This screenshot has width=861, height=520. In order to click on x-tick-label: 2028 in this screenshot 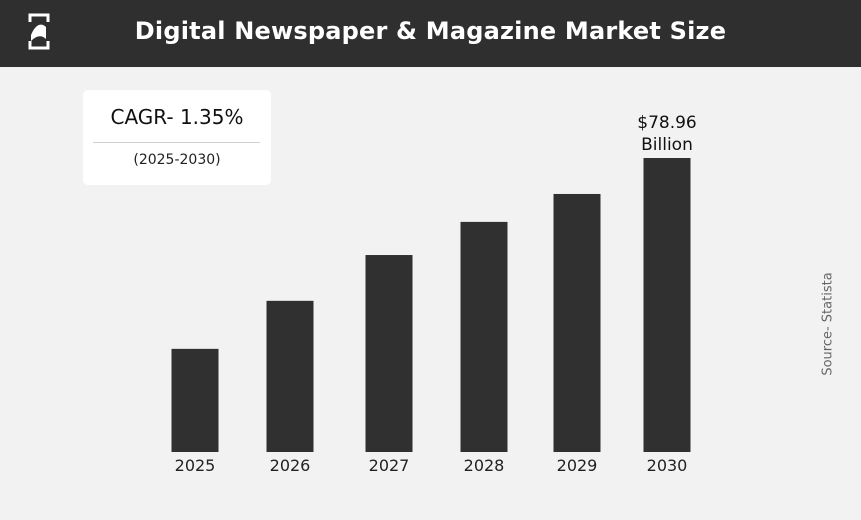, I will do `click(484, 465)`.